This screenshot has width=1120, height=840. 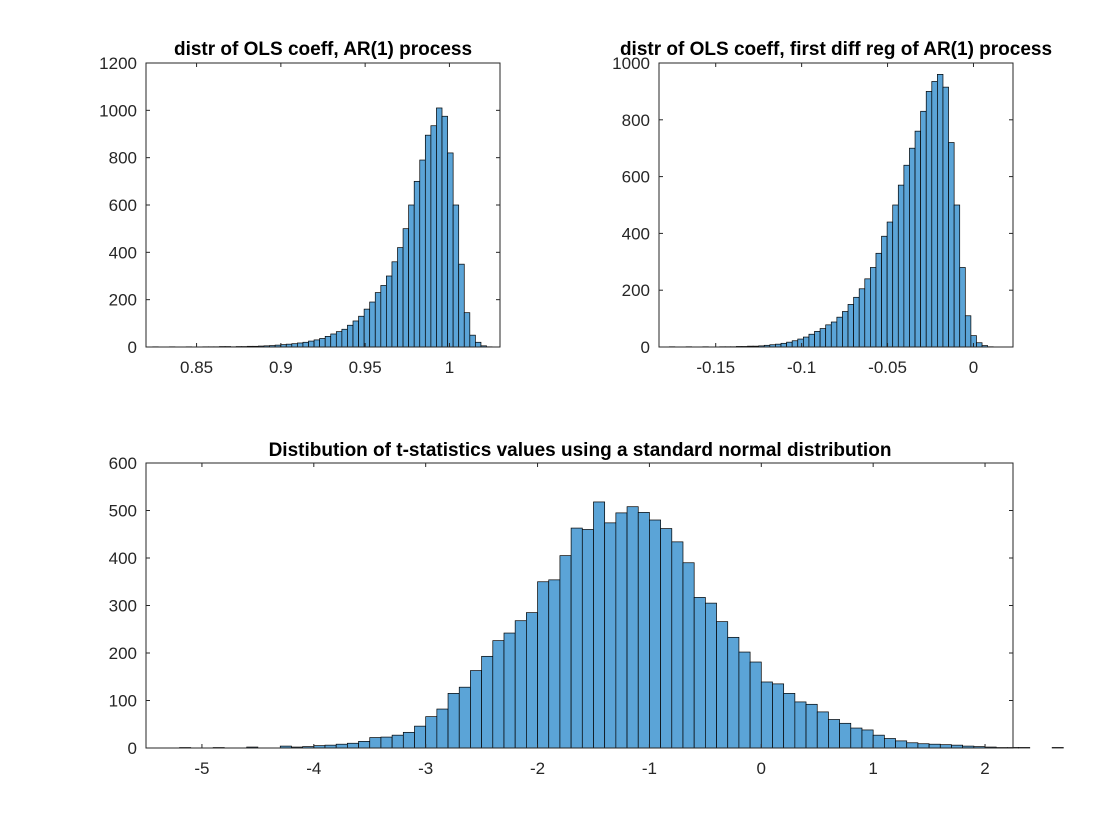 What do you see at coordinates (801, 367) in the screenshot?
I see `x-tick-label: -0.1` at bounding box center [801, 367].